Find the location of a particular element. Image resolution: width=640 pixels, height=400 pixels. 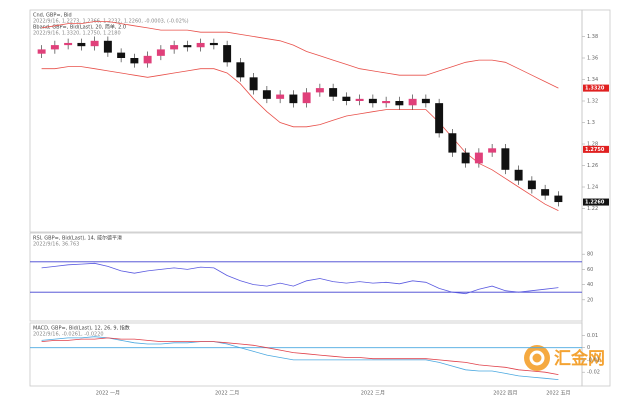

panel-header: 2022/9/16, -0.0261, -0.0220 is located at coordinates (68, 335).